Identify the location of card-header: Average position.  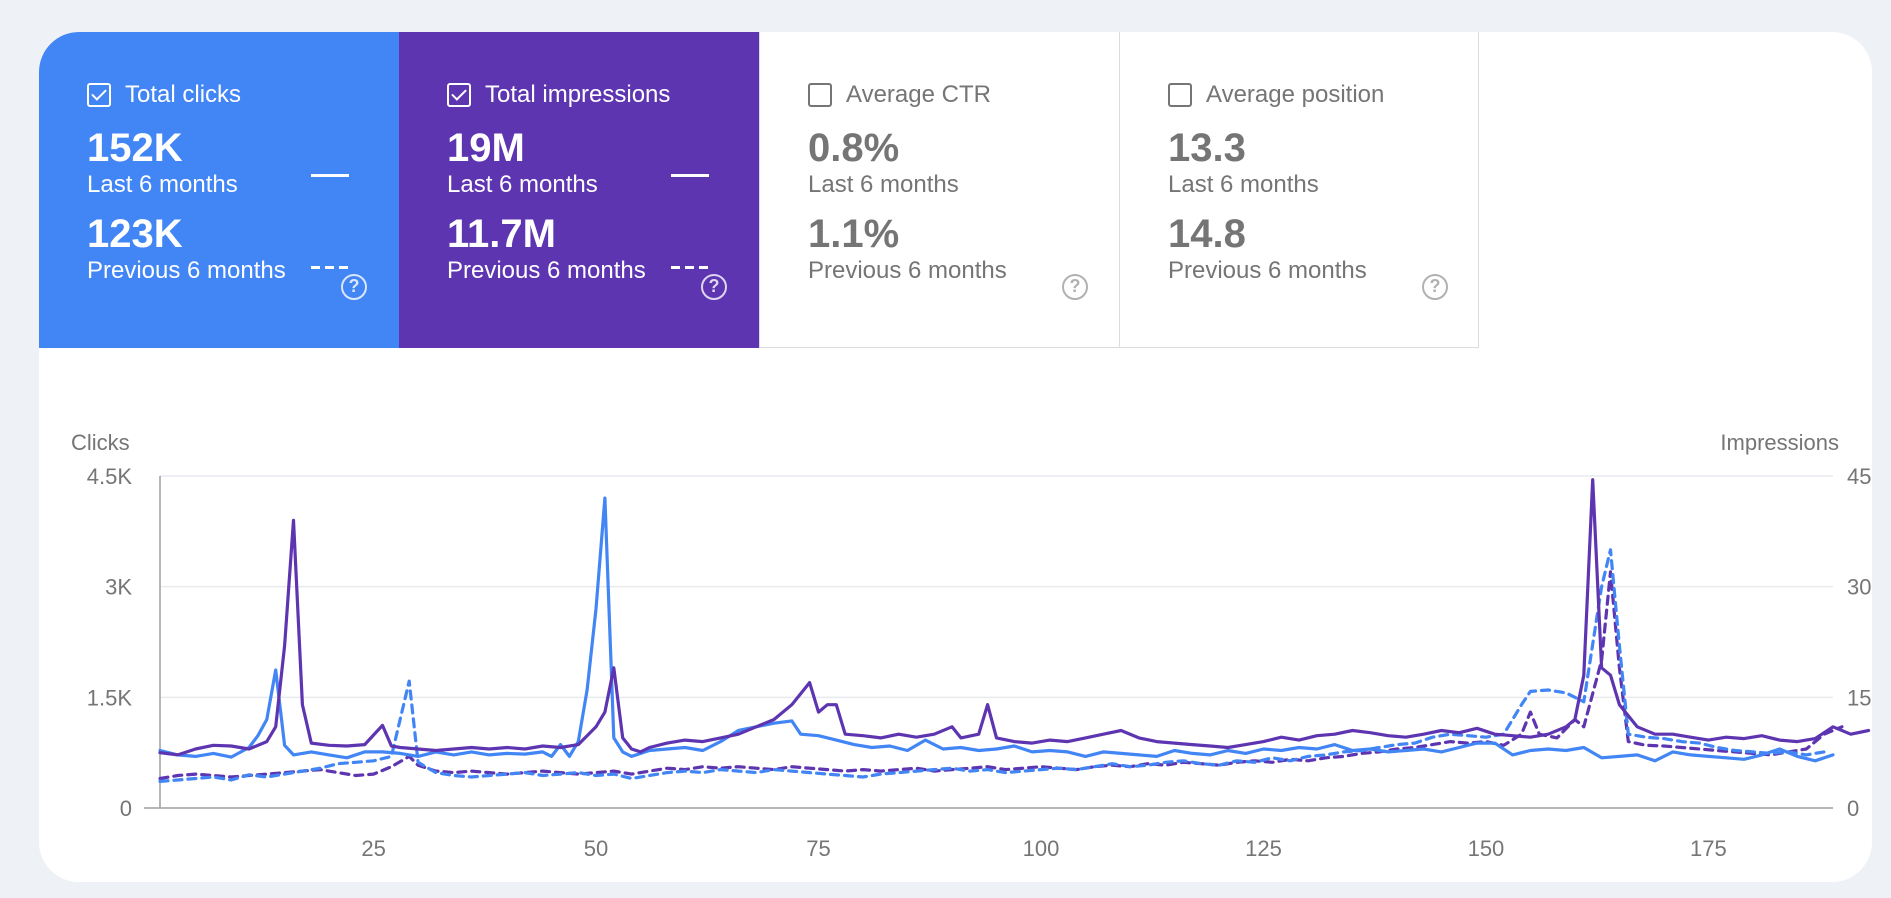
(1323, 95).